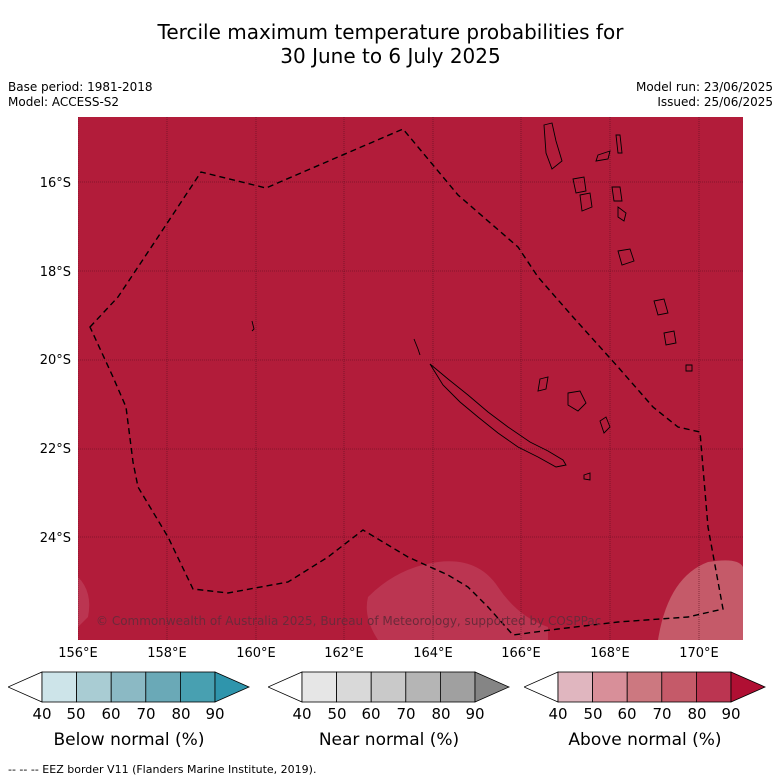 The width and height of the screenshot is (781, 781). Describe the element at coordinates (78, 653) in the screenshot. I see `lon-label: 156°E` at that location.